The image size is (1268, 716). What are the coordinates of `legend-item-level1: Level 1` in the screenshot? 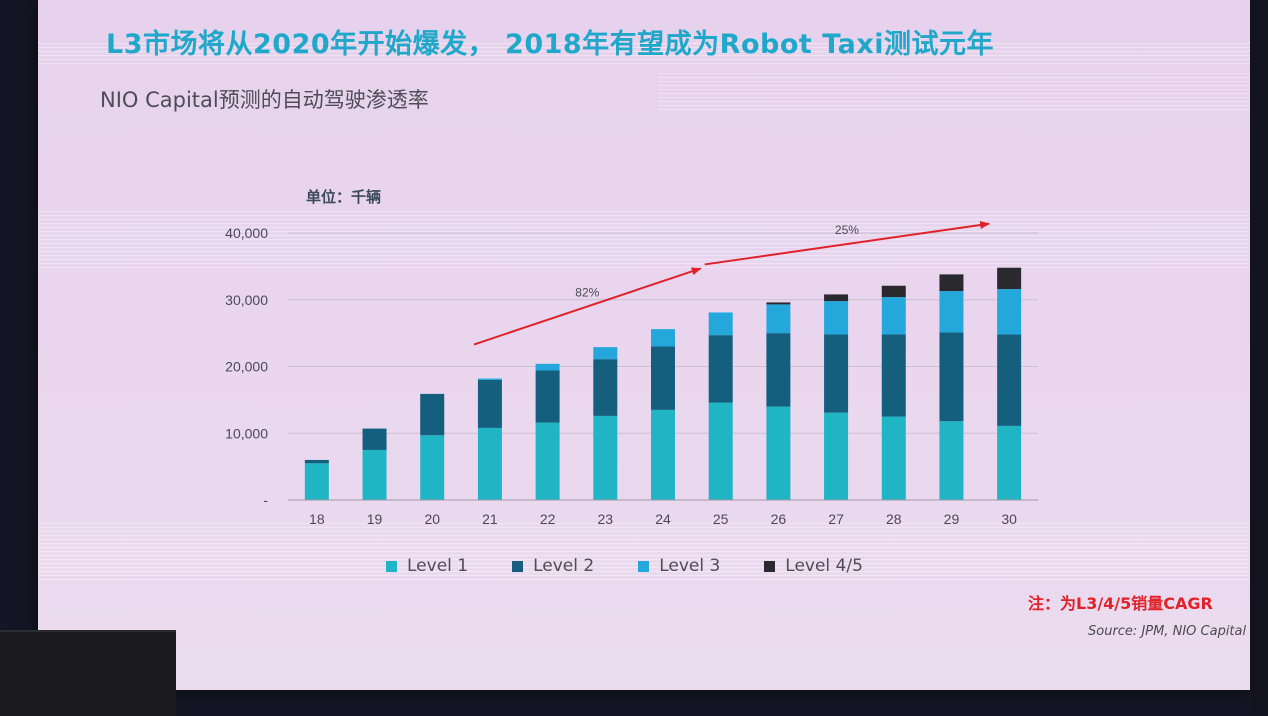 It's located at (427, 566).